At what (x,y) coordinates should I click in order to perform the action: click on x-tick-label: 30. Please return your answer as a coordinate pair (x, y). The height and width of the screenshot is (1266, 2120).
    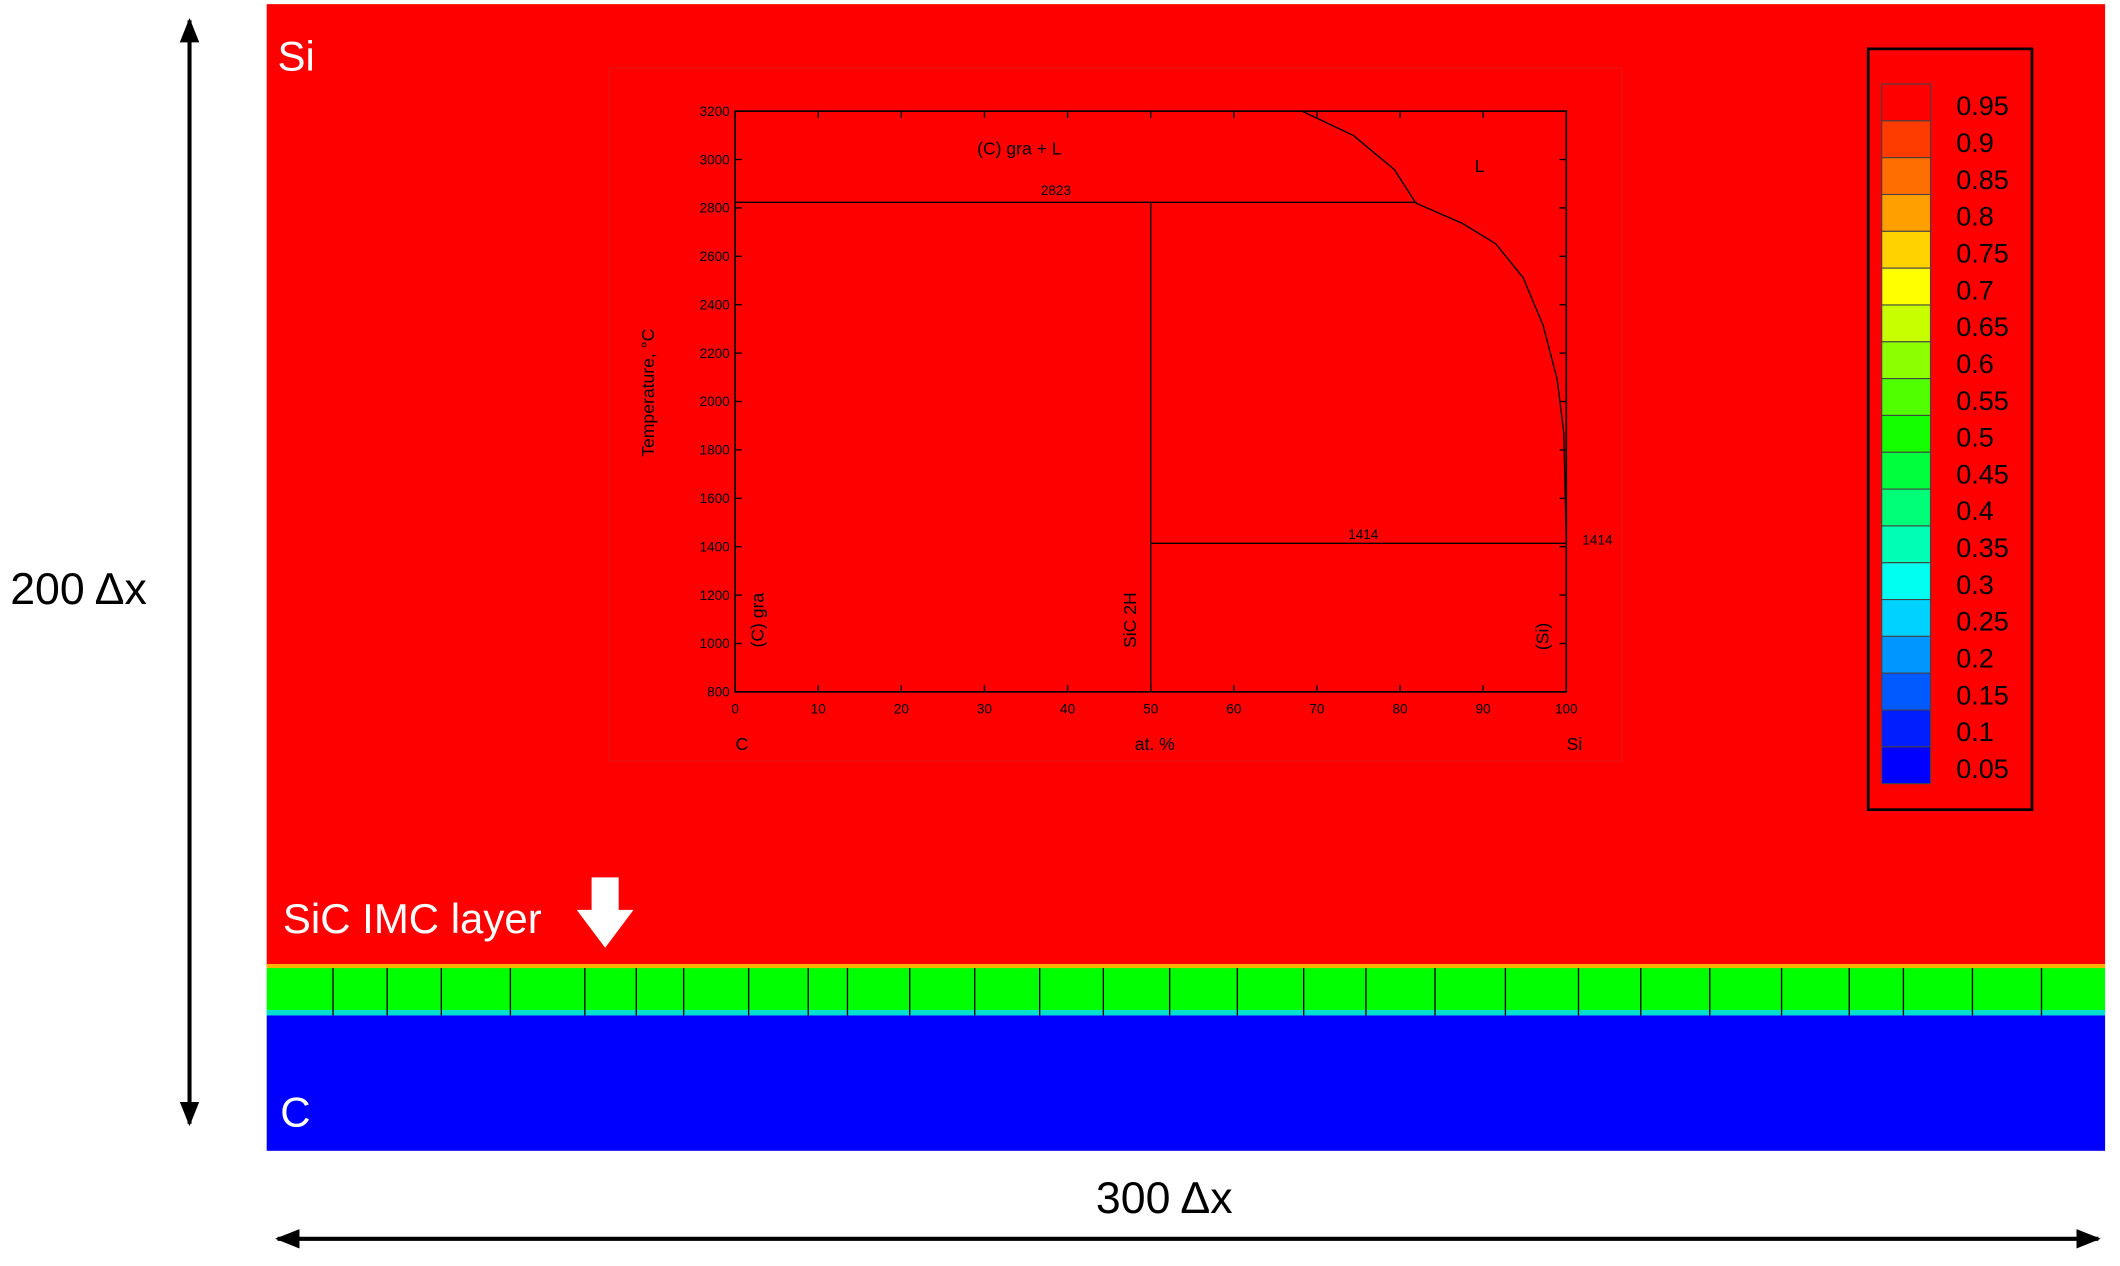
    Looking at the image, I should click on (984, 709).